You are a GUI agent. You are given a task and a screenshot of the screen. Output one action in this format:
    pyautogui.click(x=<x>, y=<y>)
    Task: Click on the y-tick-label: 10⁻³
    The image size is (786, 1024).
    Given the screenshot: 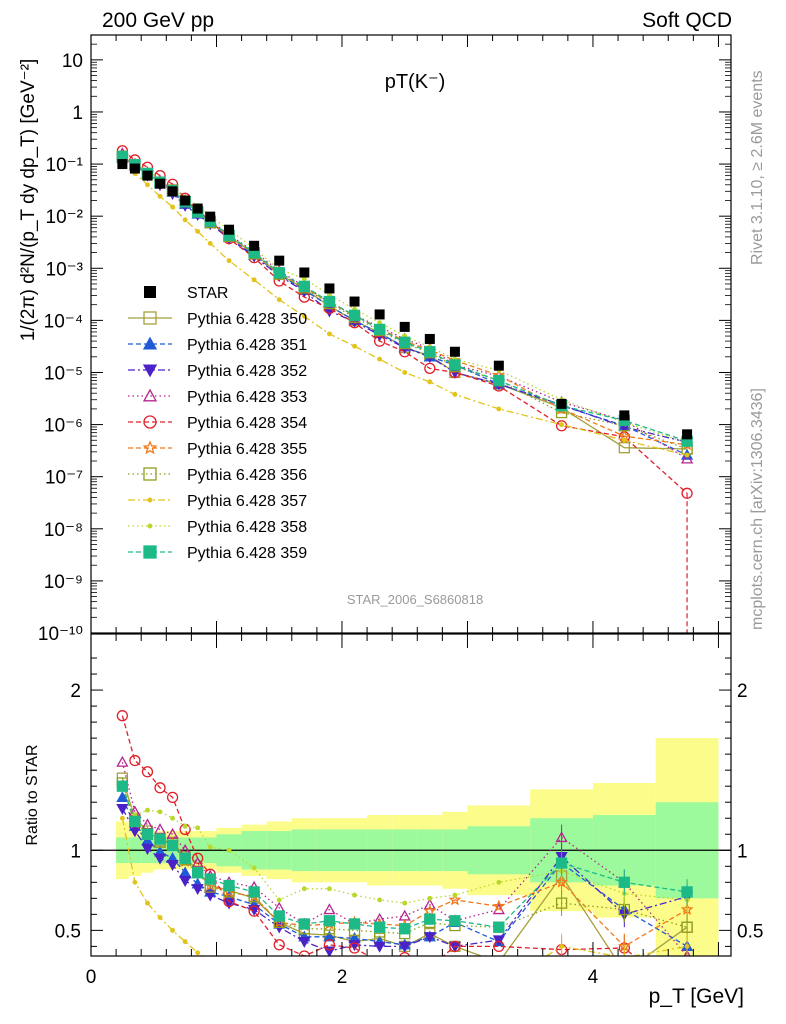 What is the action you would take?
    pyautogui.click(x=65, y=269)
    